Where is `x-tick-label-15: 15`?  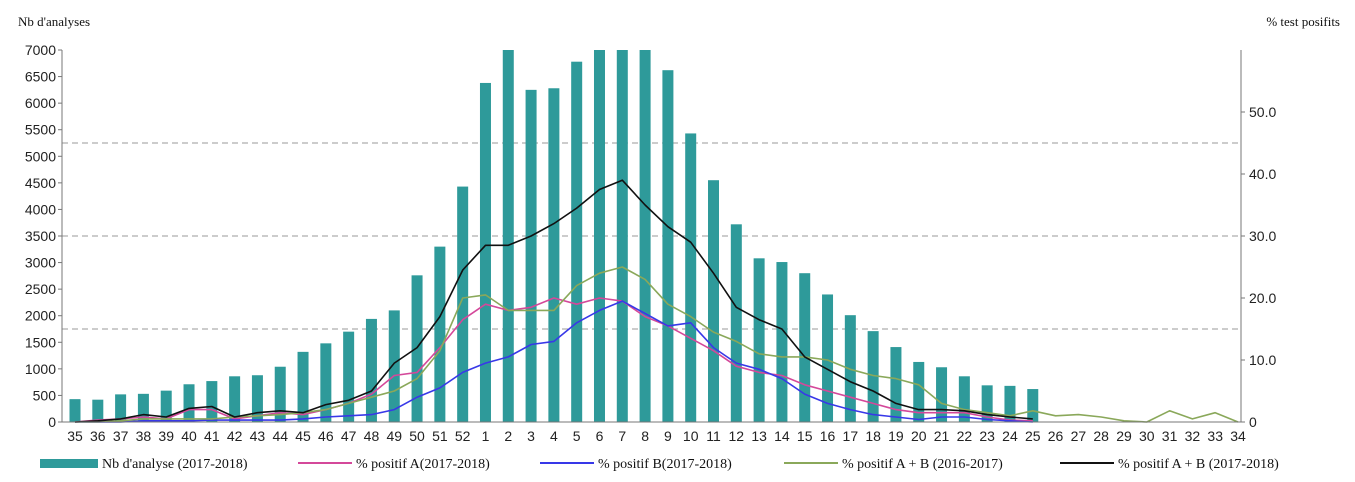 x-tick-label-15: 15 is located at coordinates (805, 436).